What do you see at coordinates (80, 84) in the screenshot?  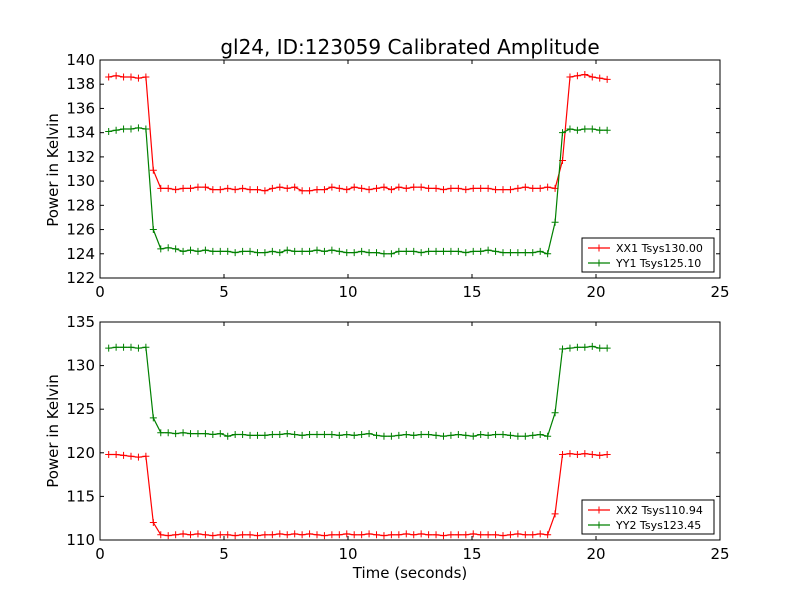 I see `y-tick-label: 138` at bounding box center [80, 84].